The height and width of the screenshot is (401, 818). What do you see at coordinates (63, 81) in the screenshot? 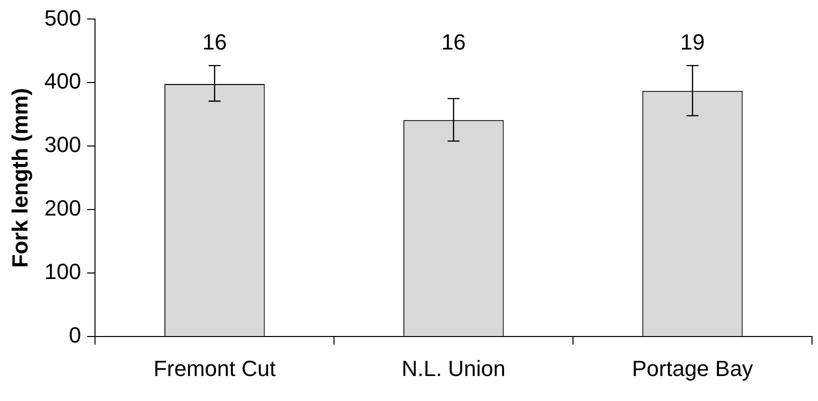
I see `y-tick-label: 400` at bounding box center [63, 81].